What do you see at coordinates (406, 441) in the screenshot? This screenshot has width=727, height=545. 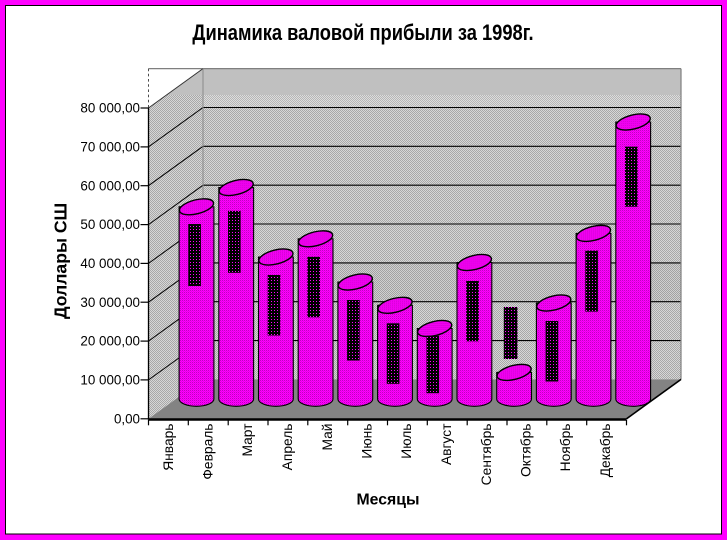 I see `svg-text: Июль` at bounding box center [406, 441].